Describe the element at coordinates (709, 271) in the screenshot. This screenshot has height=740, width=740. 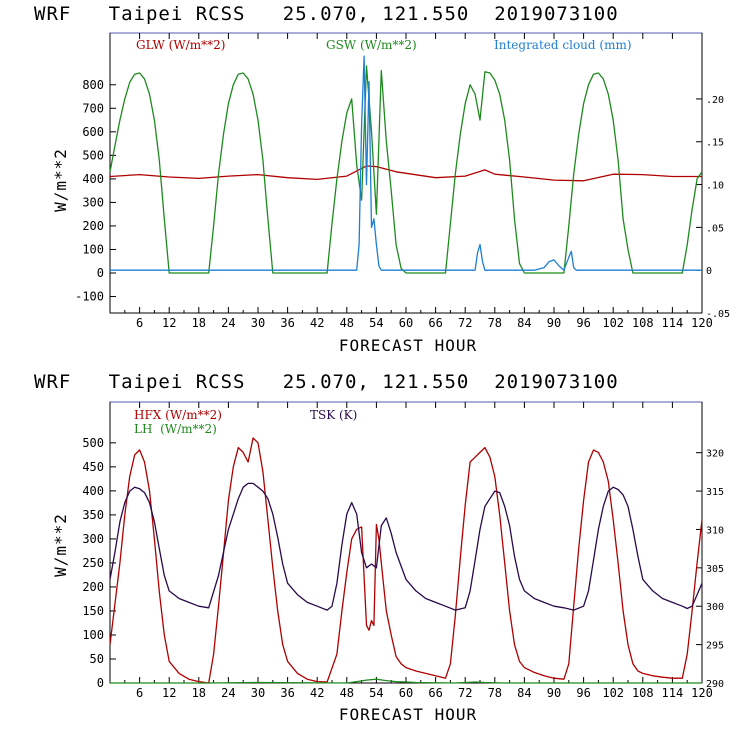
I see `y2-tick-label: 0` at that location.